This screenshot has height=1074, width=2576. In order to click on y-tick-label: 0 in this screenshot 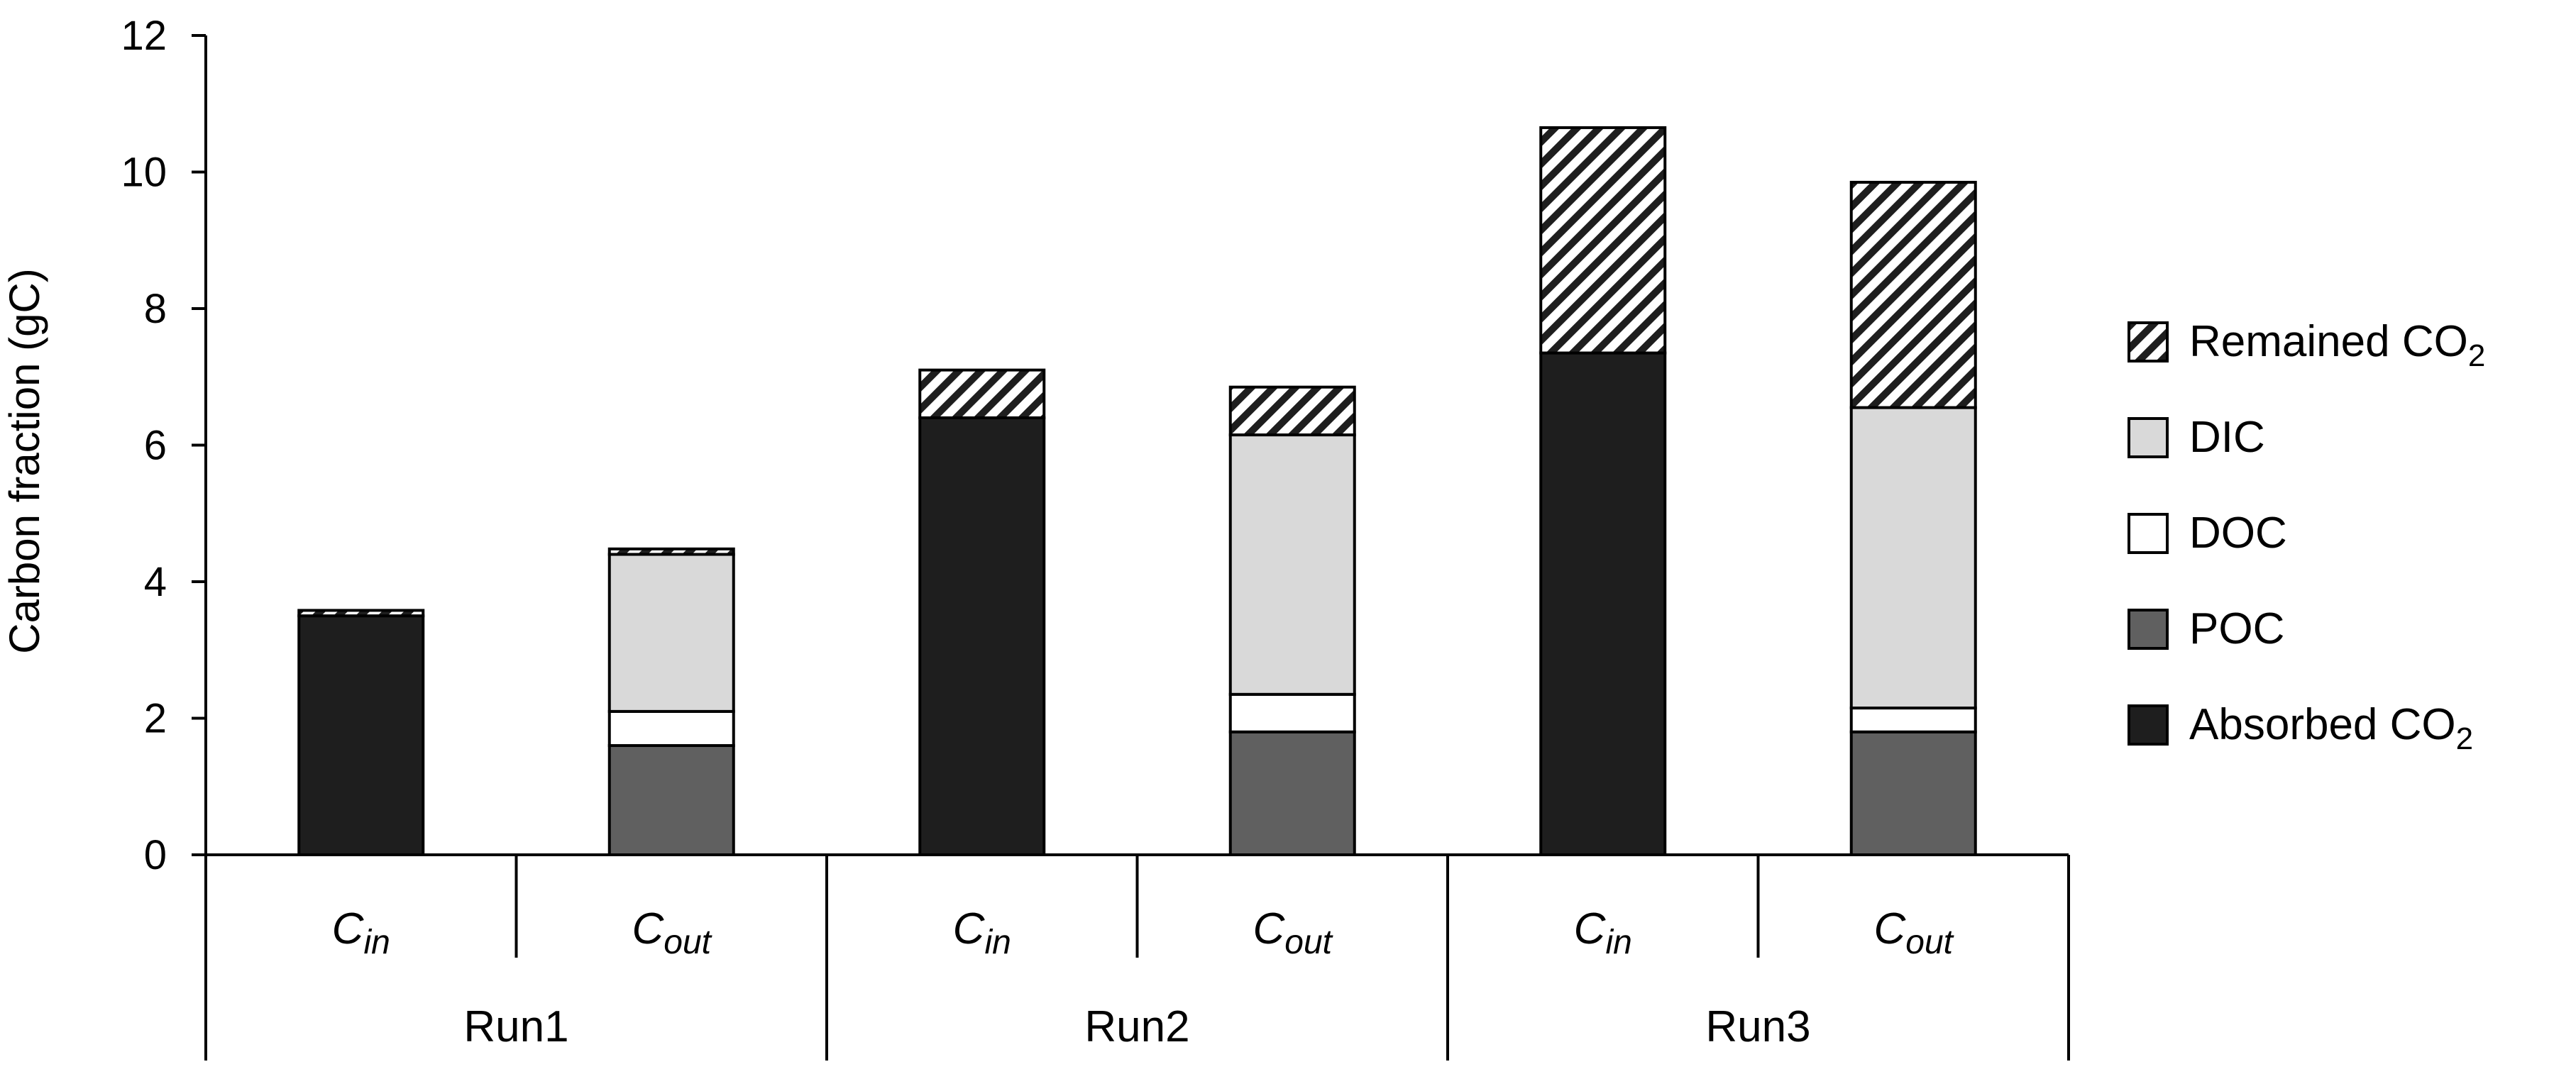, I will do `click(155, 855)`.